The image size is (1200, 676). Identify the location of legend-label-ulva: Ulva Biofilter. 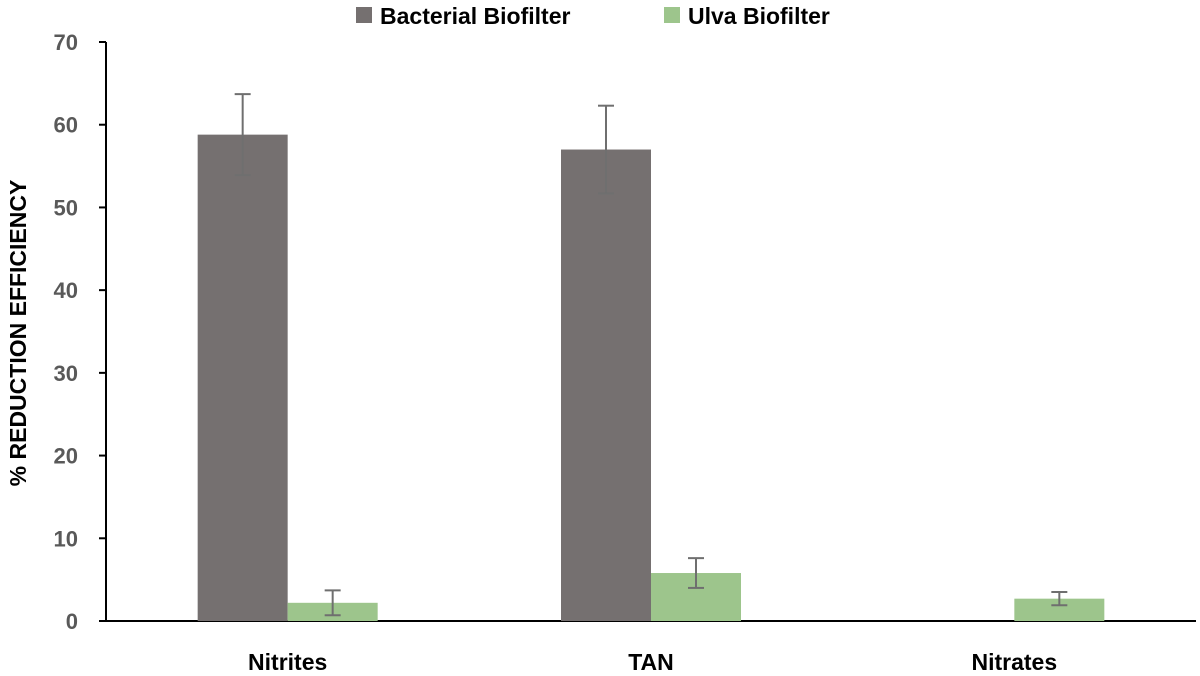
(759, 16).